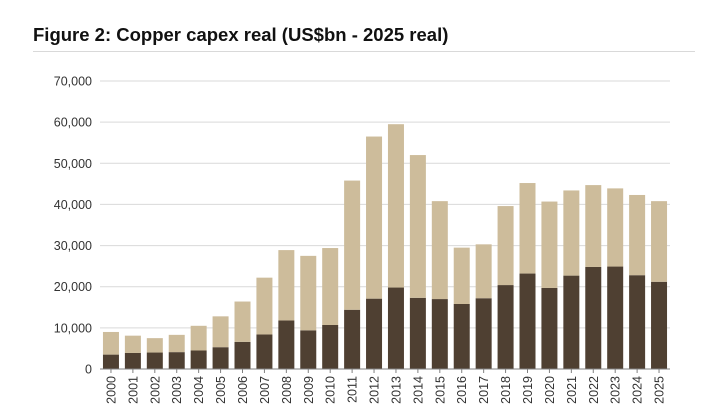  I want to click on x-tick-label: 2024, so click(638, 390).